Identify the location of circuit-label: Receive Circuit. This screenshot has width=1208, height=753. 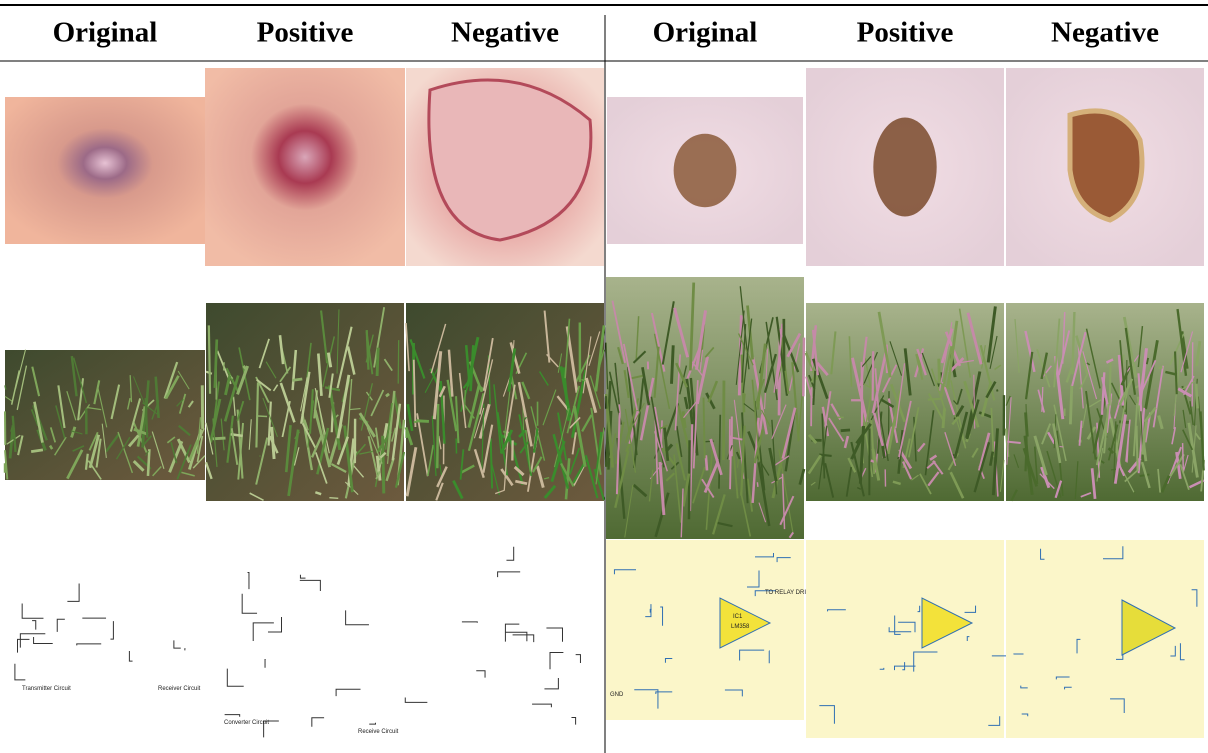
(378, 732).